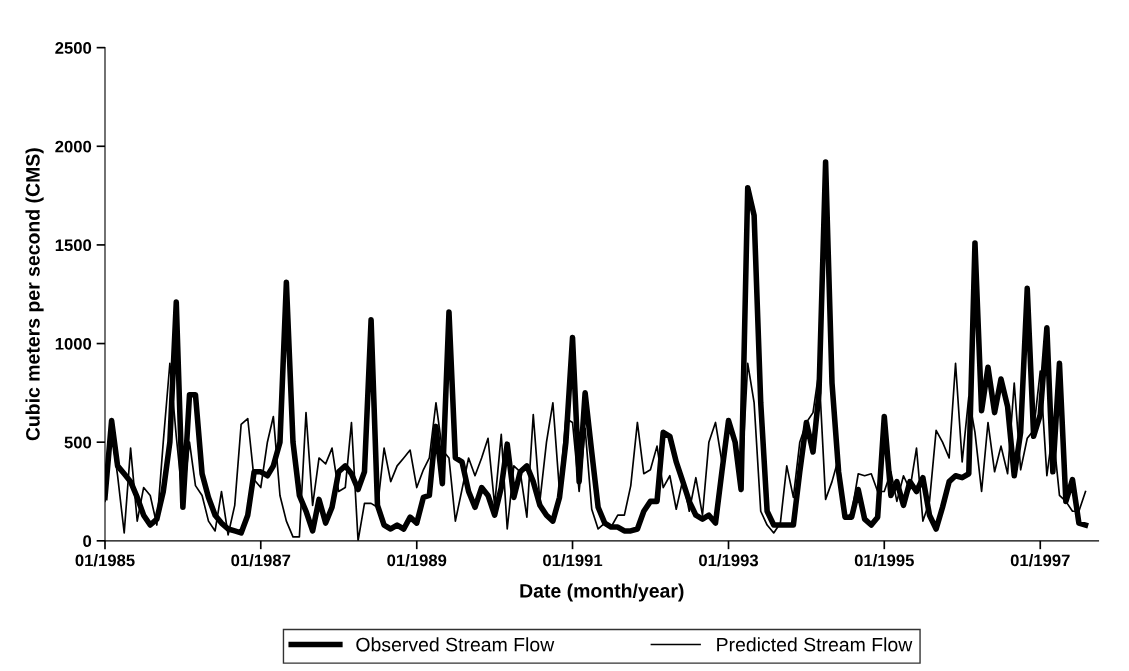 Image resolution: width=1129 pixels, height=671 pixels. Describe the element at coordinates (1040, 560) in the screenshot. I see `x-tick-label: 01/1997` at that location.